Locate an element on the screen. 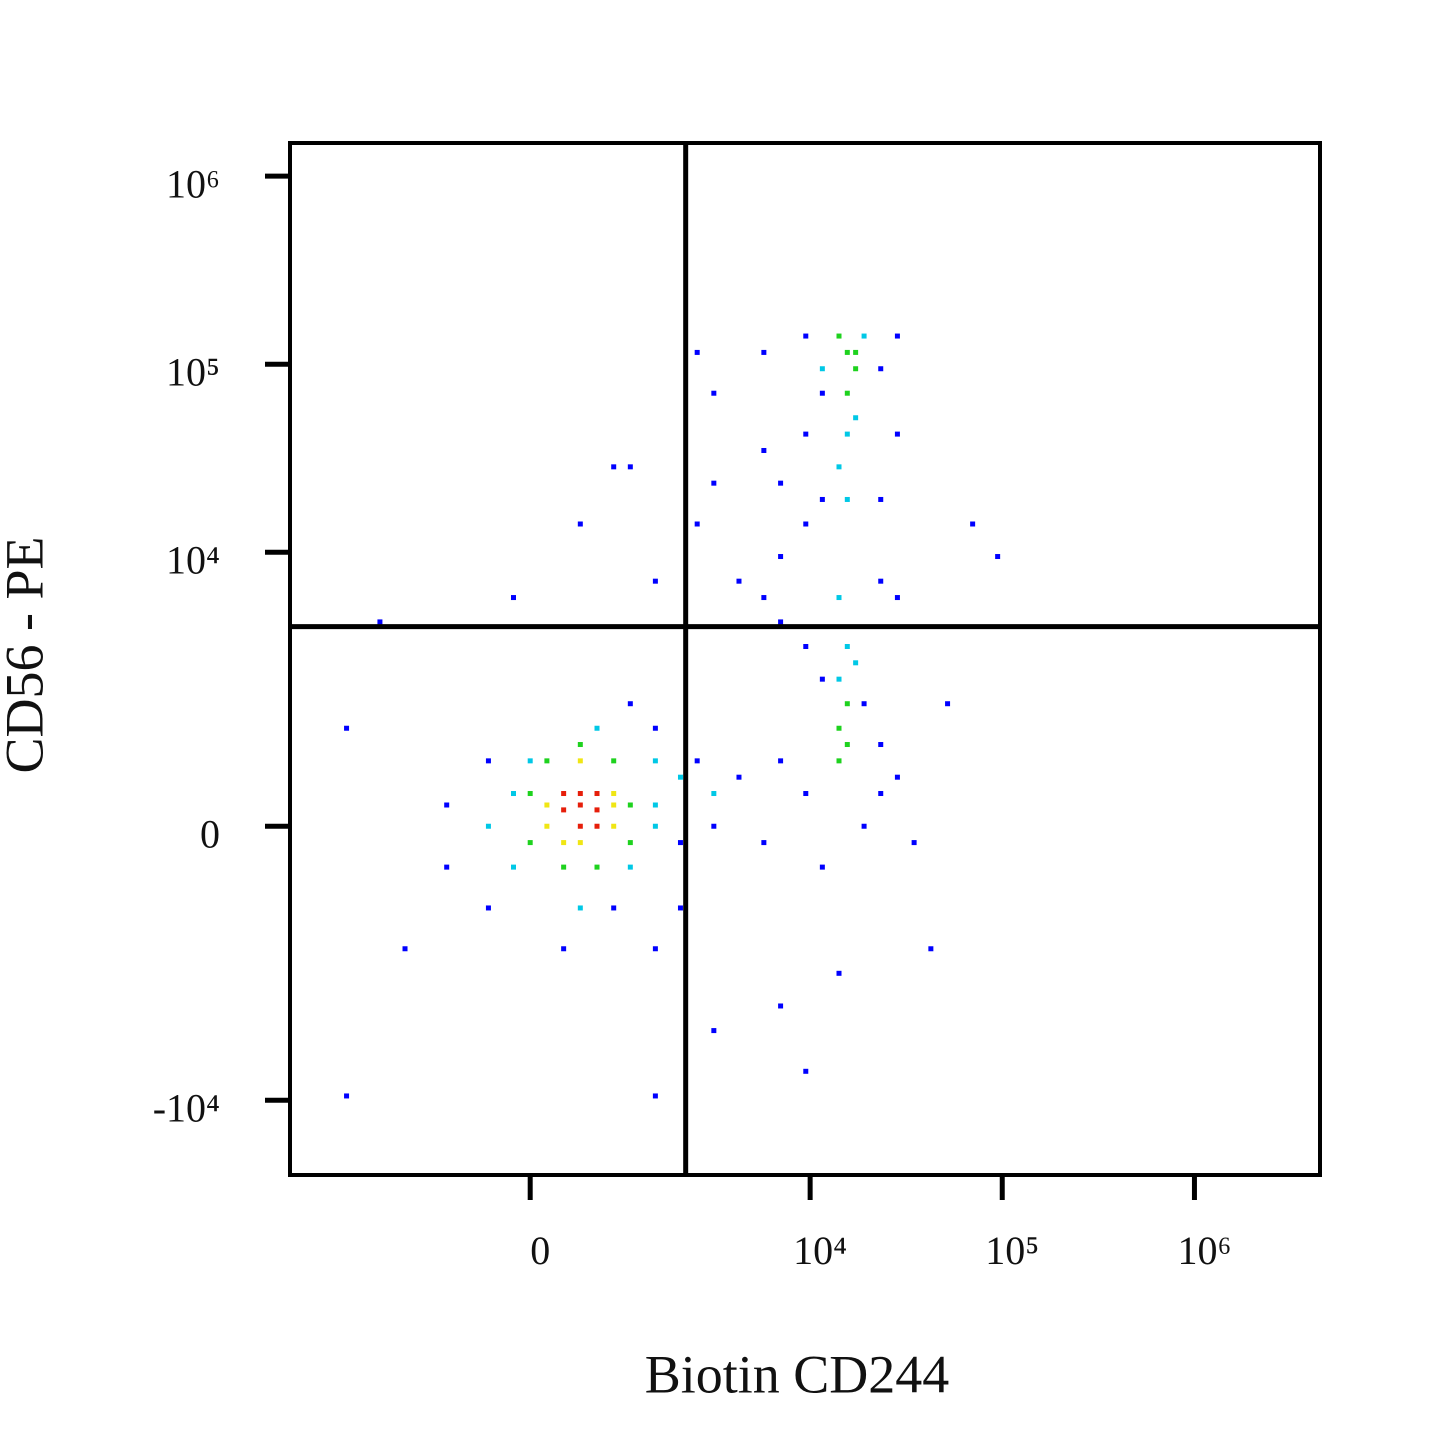  x-tick-label: 10⁵ is located at coordinates (1012, 1250).